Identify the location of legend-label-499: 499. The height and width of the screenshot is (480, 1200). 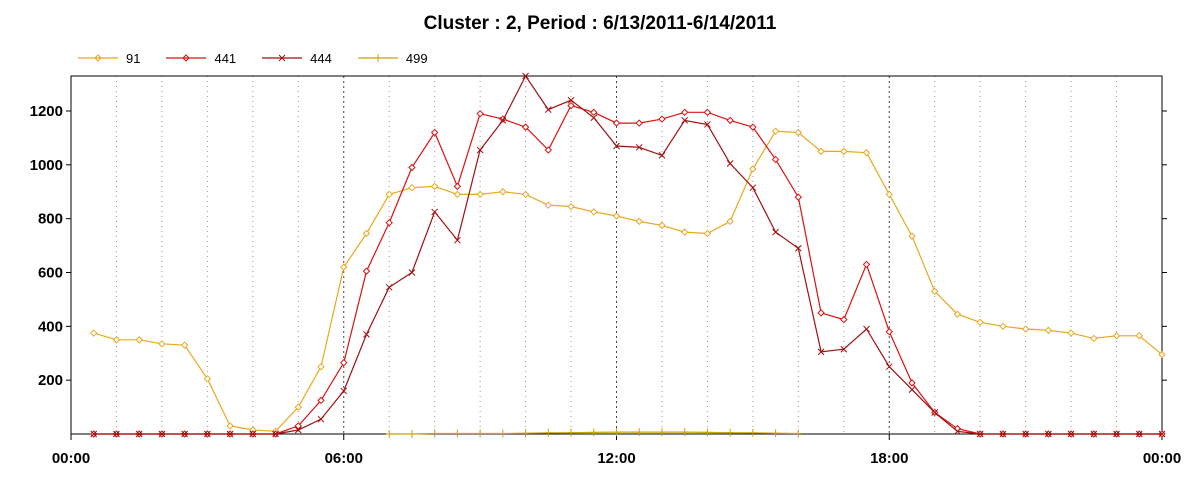
(416, 58).